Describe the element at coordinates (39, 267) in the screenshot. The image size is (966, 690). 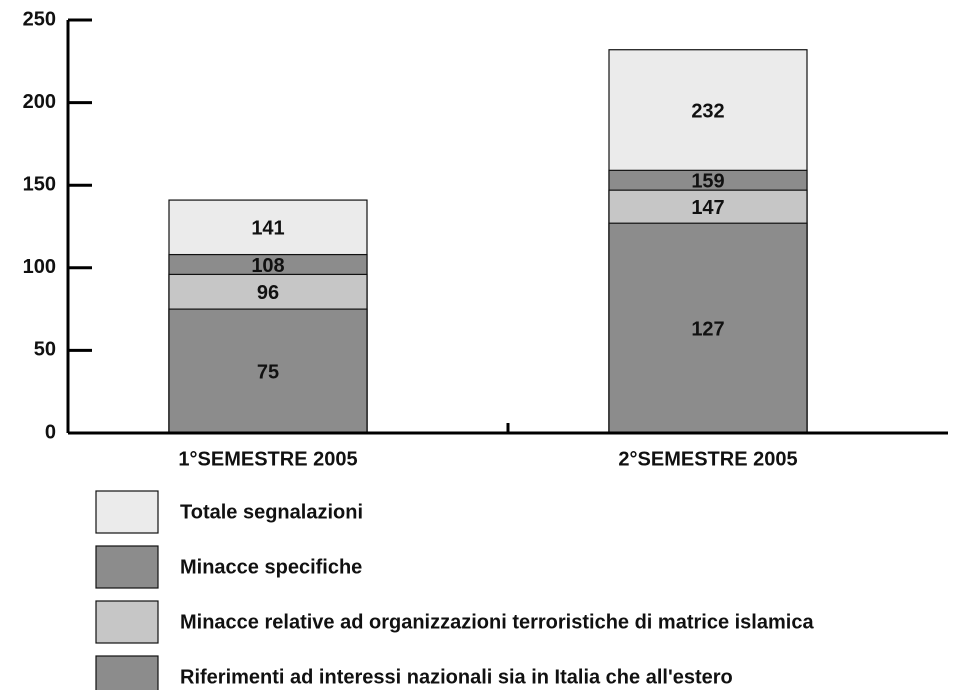
I see `y-tick-label: 100` at that location.